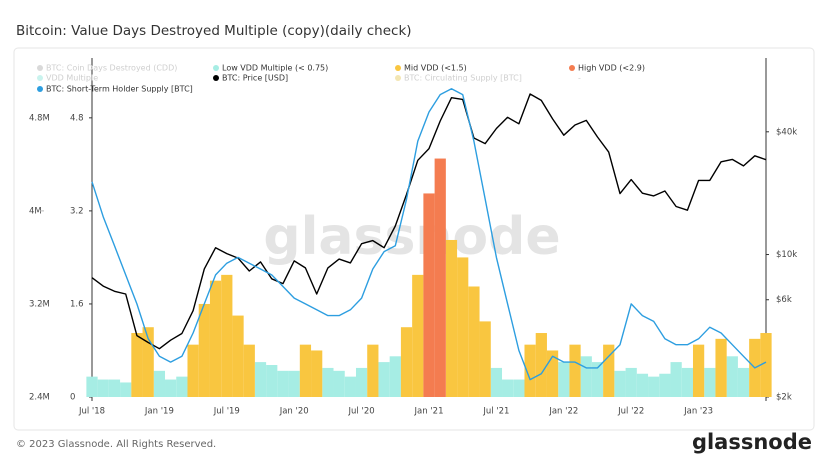 This screenshot has width=828, height=469. I want to click on watermark: glassnode, so click(411, 237).